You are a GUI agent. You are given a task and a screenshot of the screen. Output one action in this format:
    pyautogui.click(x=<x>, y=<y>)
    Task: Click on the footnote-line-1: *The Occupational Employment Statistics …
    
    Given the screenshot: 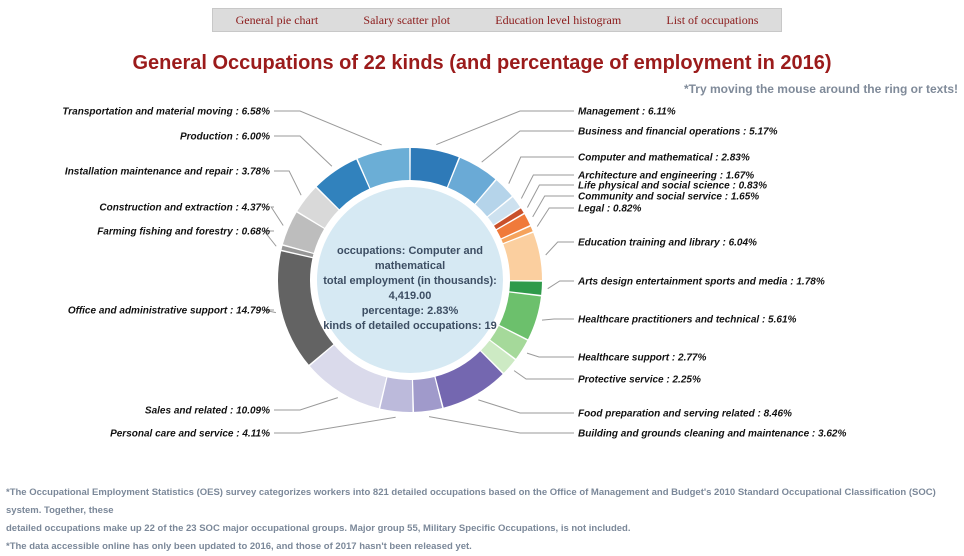 What is the action you would take?
    pyautogui.click(x=471, y=501)
    